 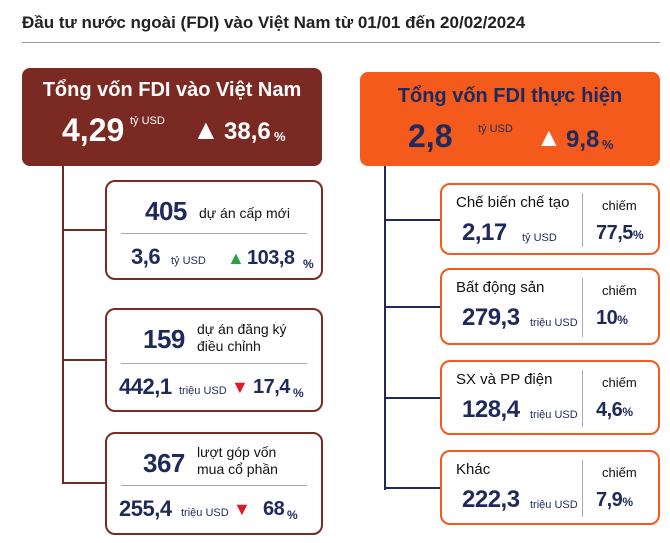 I want to click on right-item: Khác 222,3 triệu USD chiếm 7,9%, so click(x=550, y=487).